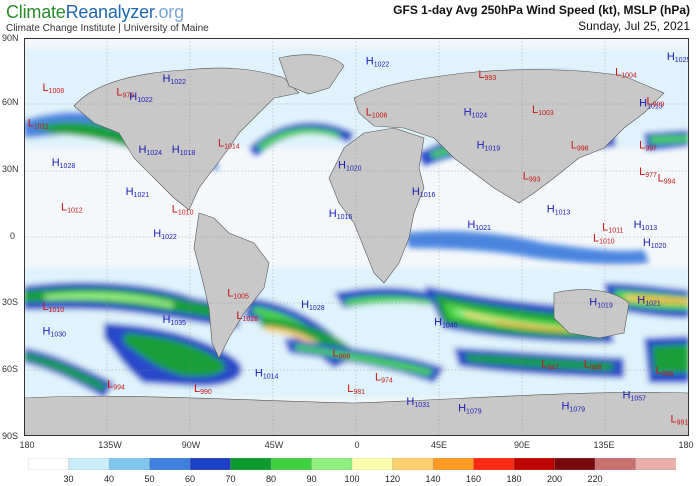  What do you see at coordinates (357, 445) in the screenshot?
I see `lon-label-0: 0` at bounding box center [357, 445].